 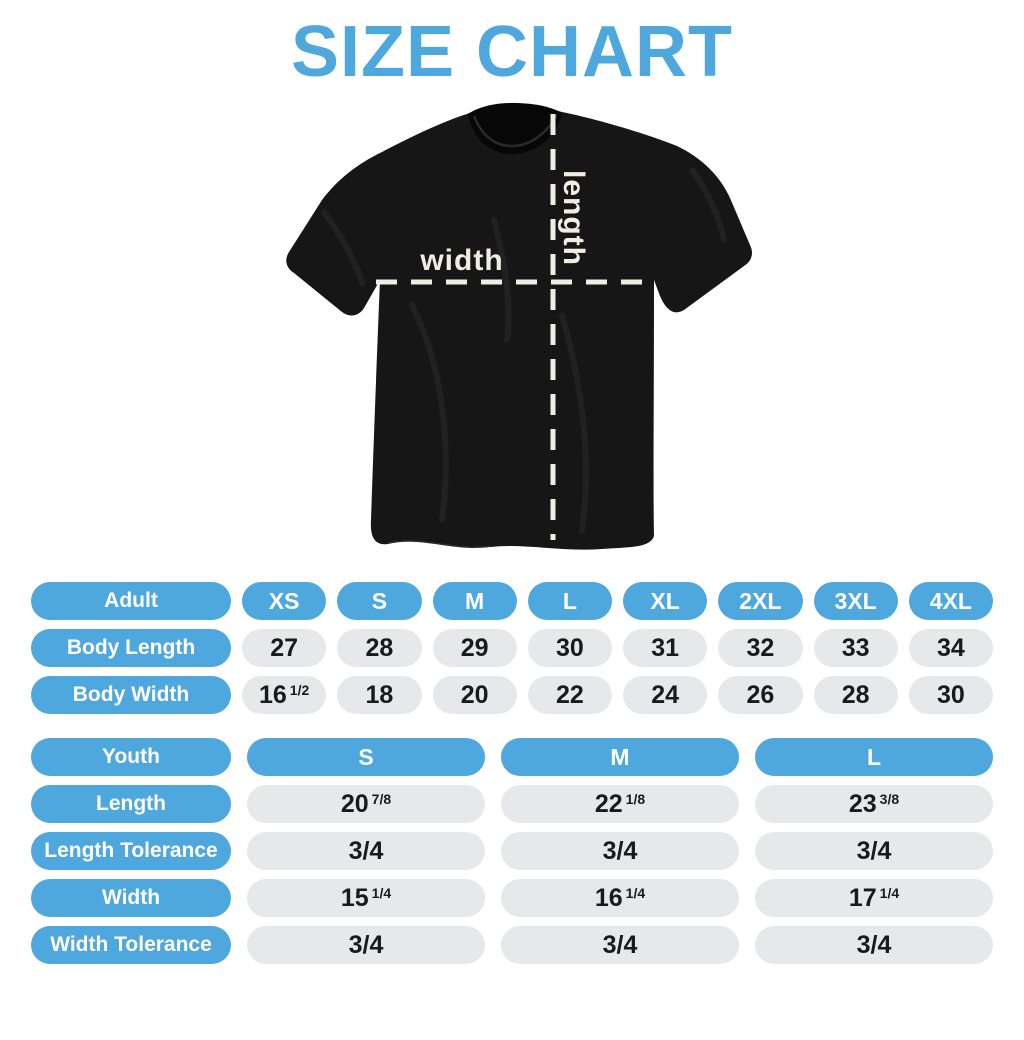 I want to click on adult-size-pill: 4XL, so click(x=950, y=601).